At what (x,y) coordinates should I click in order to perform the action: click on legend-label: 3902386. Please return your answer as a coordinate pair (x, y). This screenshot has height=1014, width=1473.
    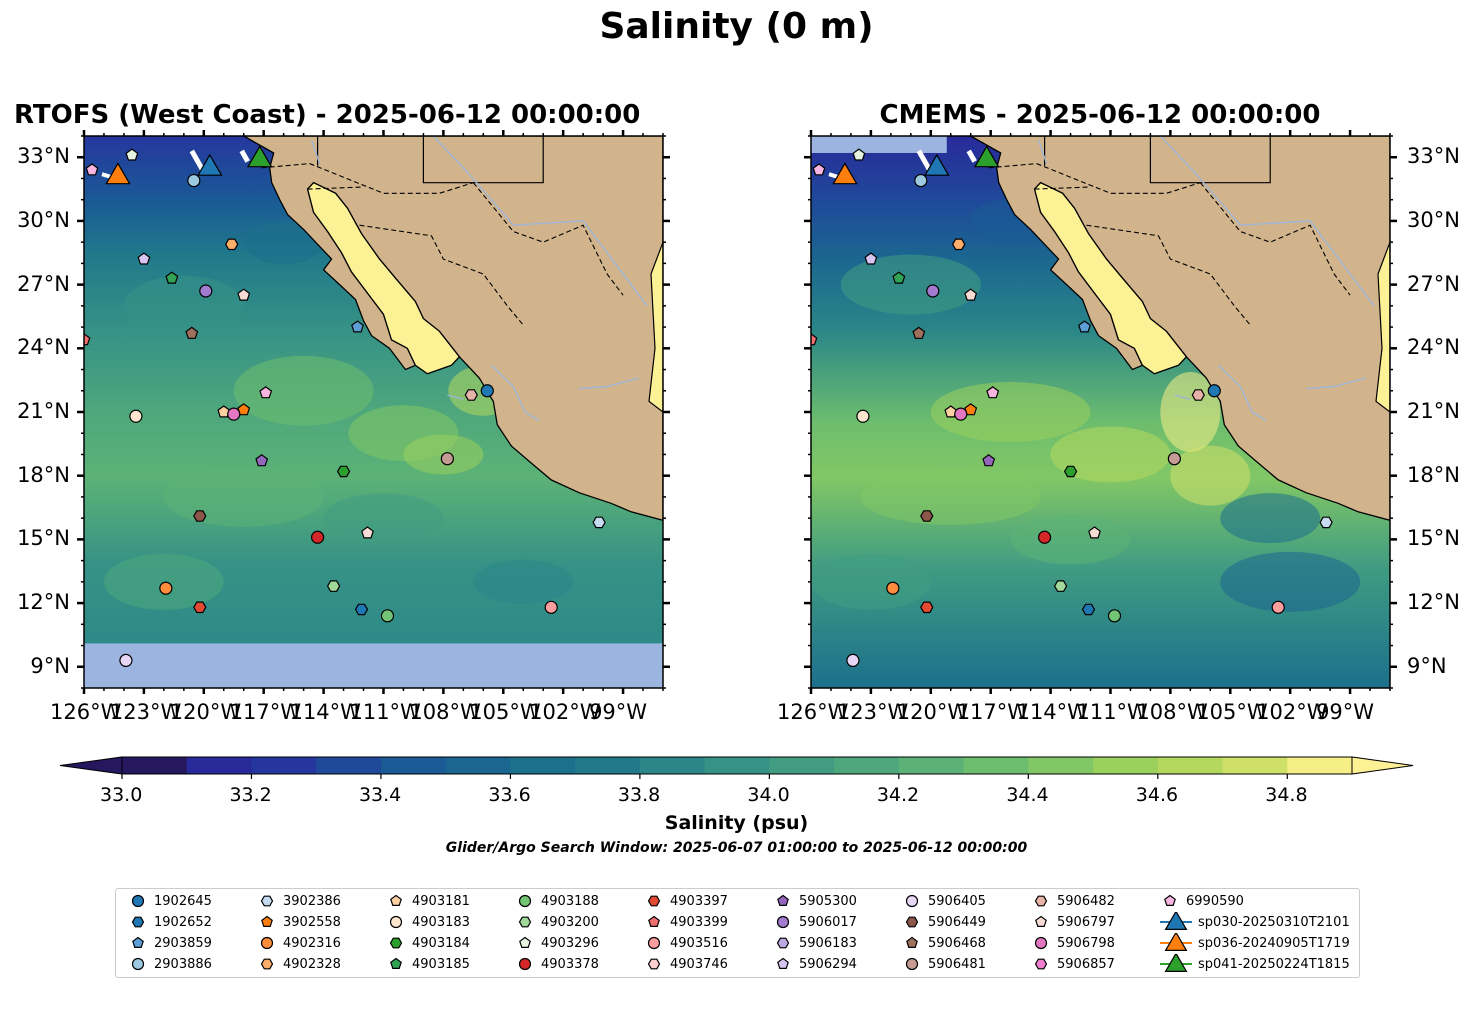
    Looking at the image, I should click on (312, 901).